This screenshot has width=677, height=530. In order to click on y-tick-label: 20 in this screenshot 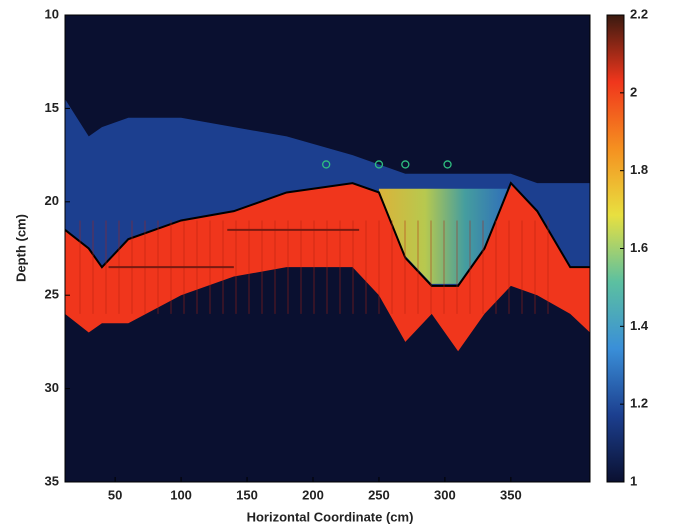, I will do `click(52, 200)`.